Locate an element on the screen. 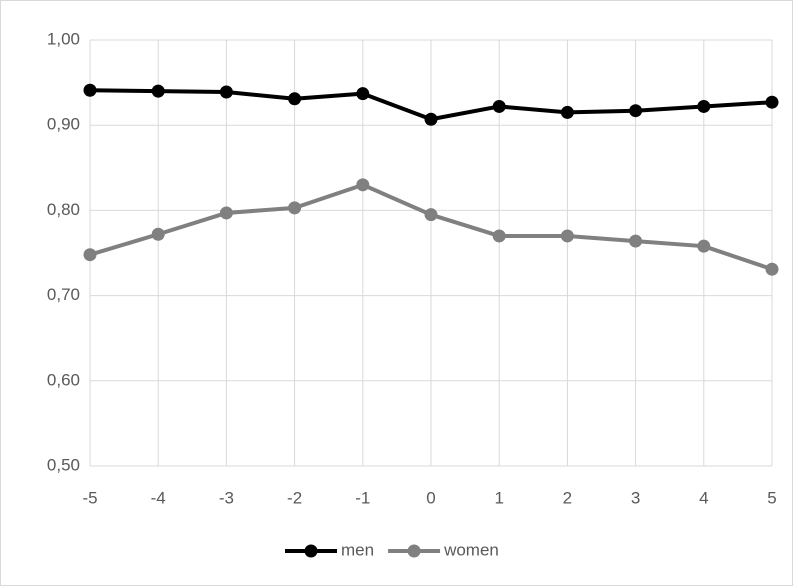 The image size is (794, 587). x-tick-label: 1 is located at coordinates (498, 497).